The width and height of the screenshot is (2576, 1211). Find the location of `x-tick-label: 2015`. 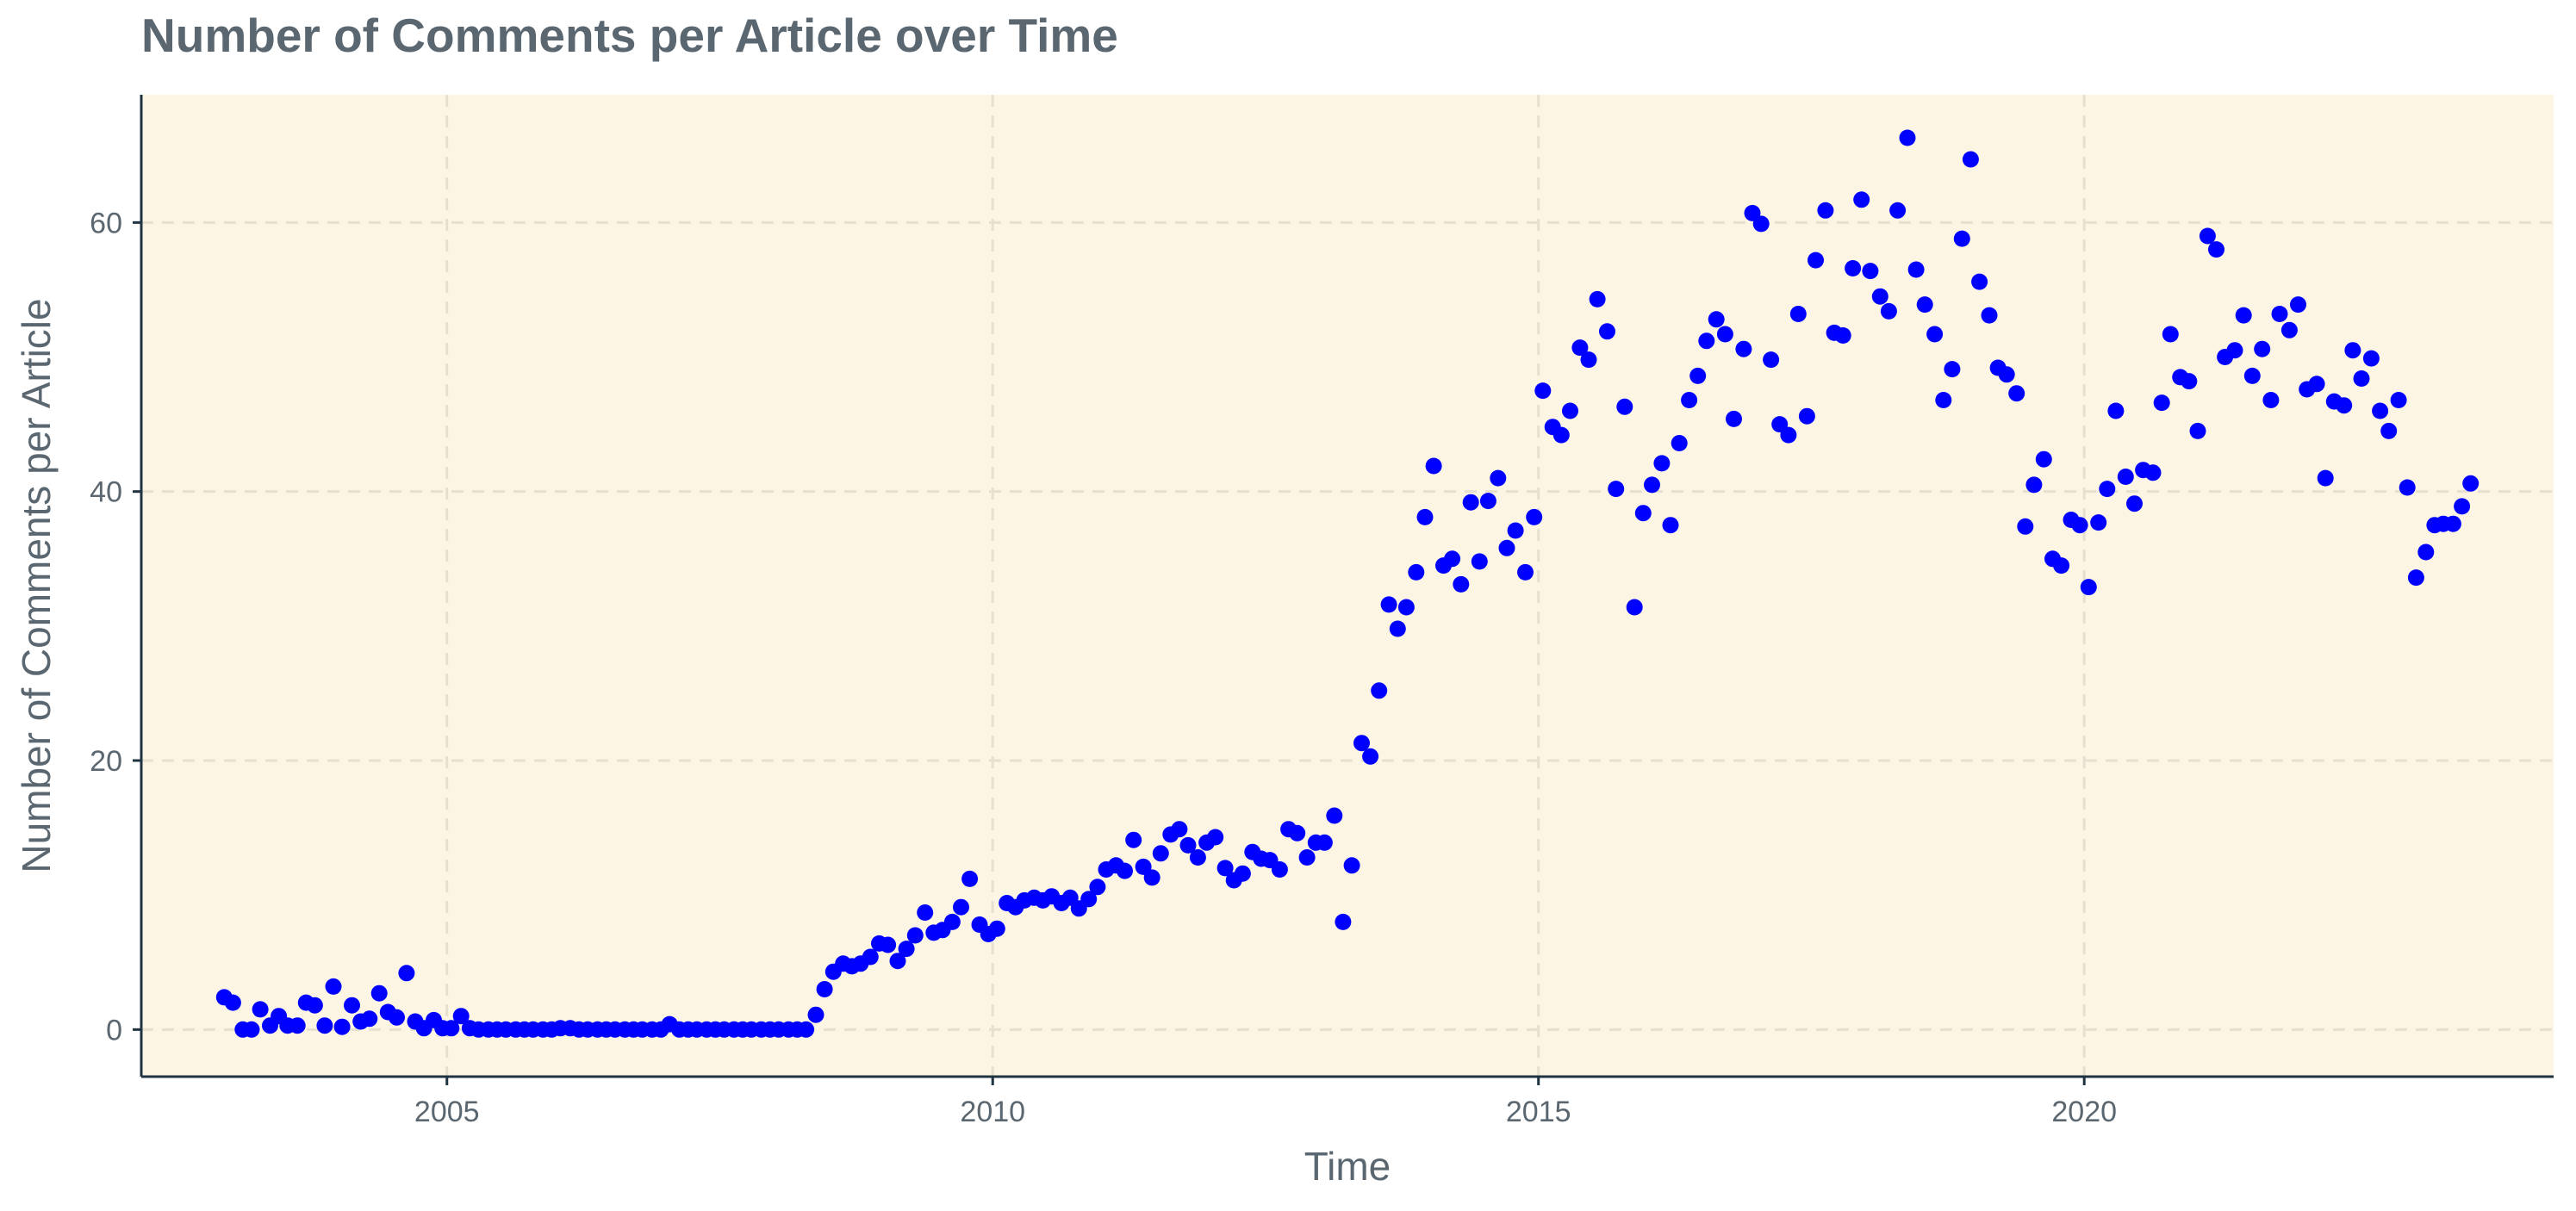

x-tick-label: 2015 is located at coordinates (1539, 1112).